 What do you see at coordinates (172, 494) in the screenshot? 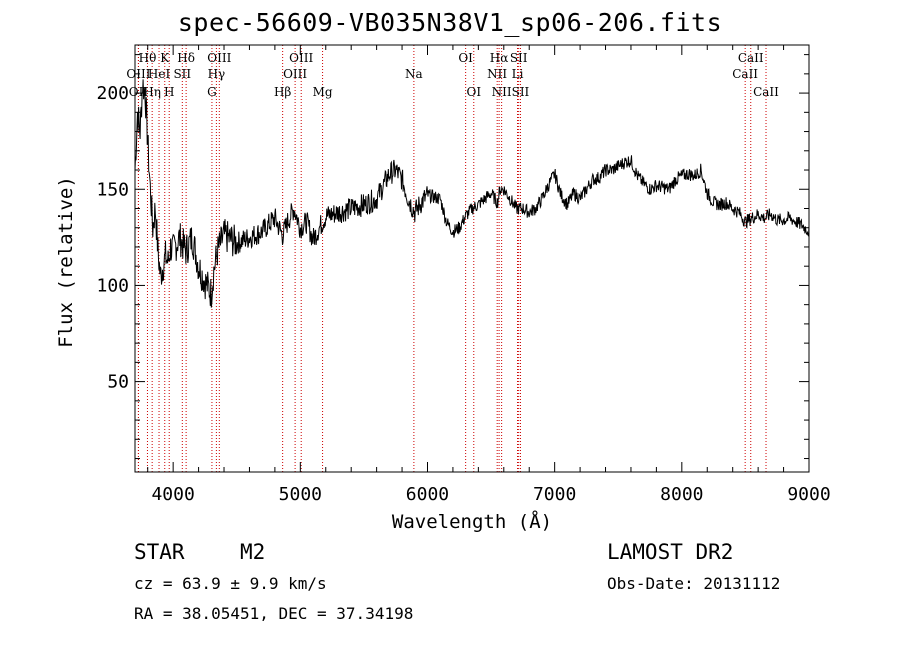
I see `x-tick-label: 4000` at bounding box center [172, 494].